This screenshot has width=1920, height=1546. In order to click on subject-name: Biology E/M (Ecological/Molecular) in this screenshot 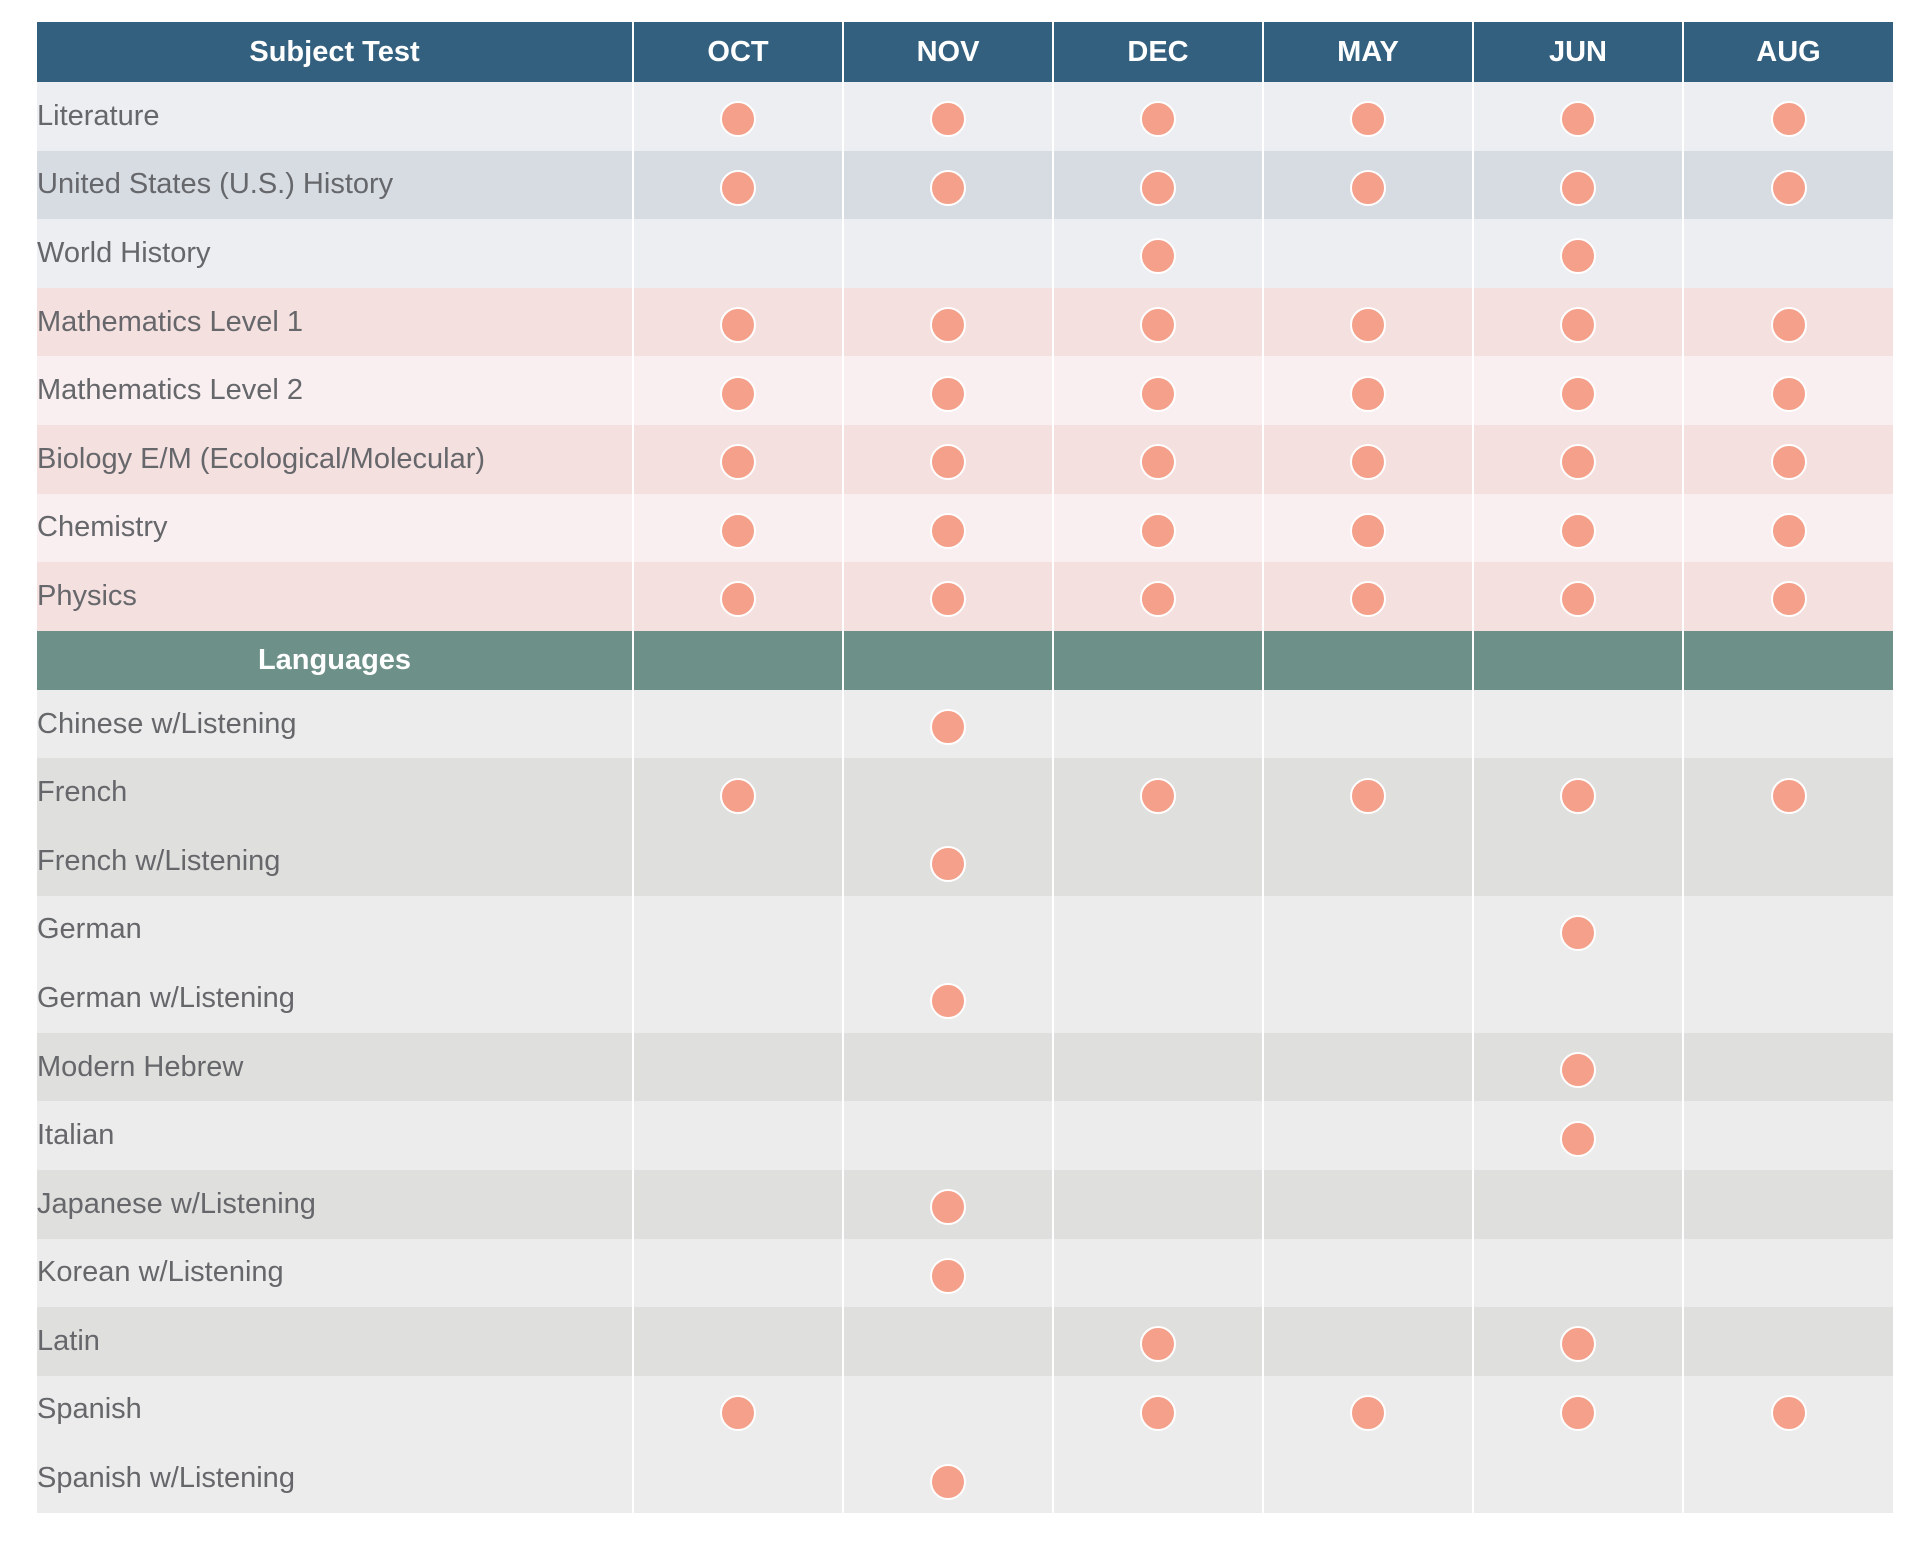, I will do `click(335, 459)`.